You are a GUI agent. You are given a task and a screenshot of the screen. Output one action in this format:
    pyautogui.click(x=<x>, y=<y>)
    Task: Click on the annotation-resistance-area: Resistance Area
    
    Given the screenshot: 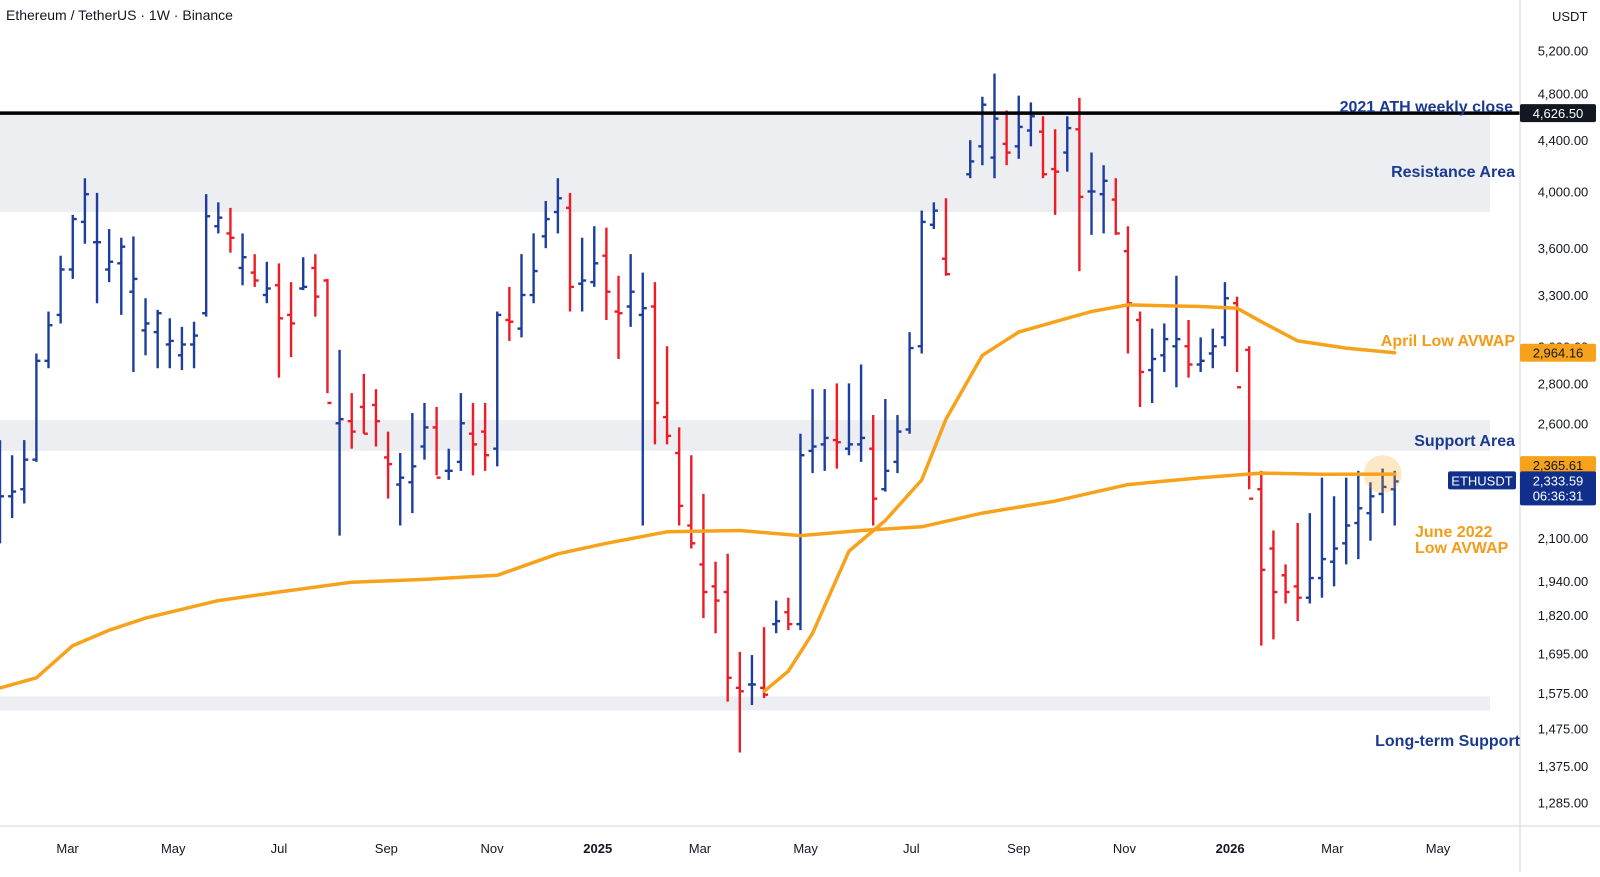 What is the action you would take?
    pyautogui.click(x=1453, y=172)
    